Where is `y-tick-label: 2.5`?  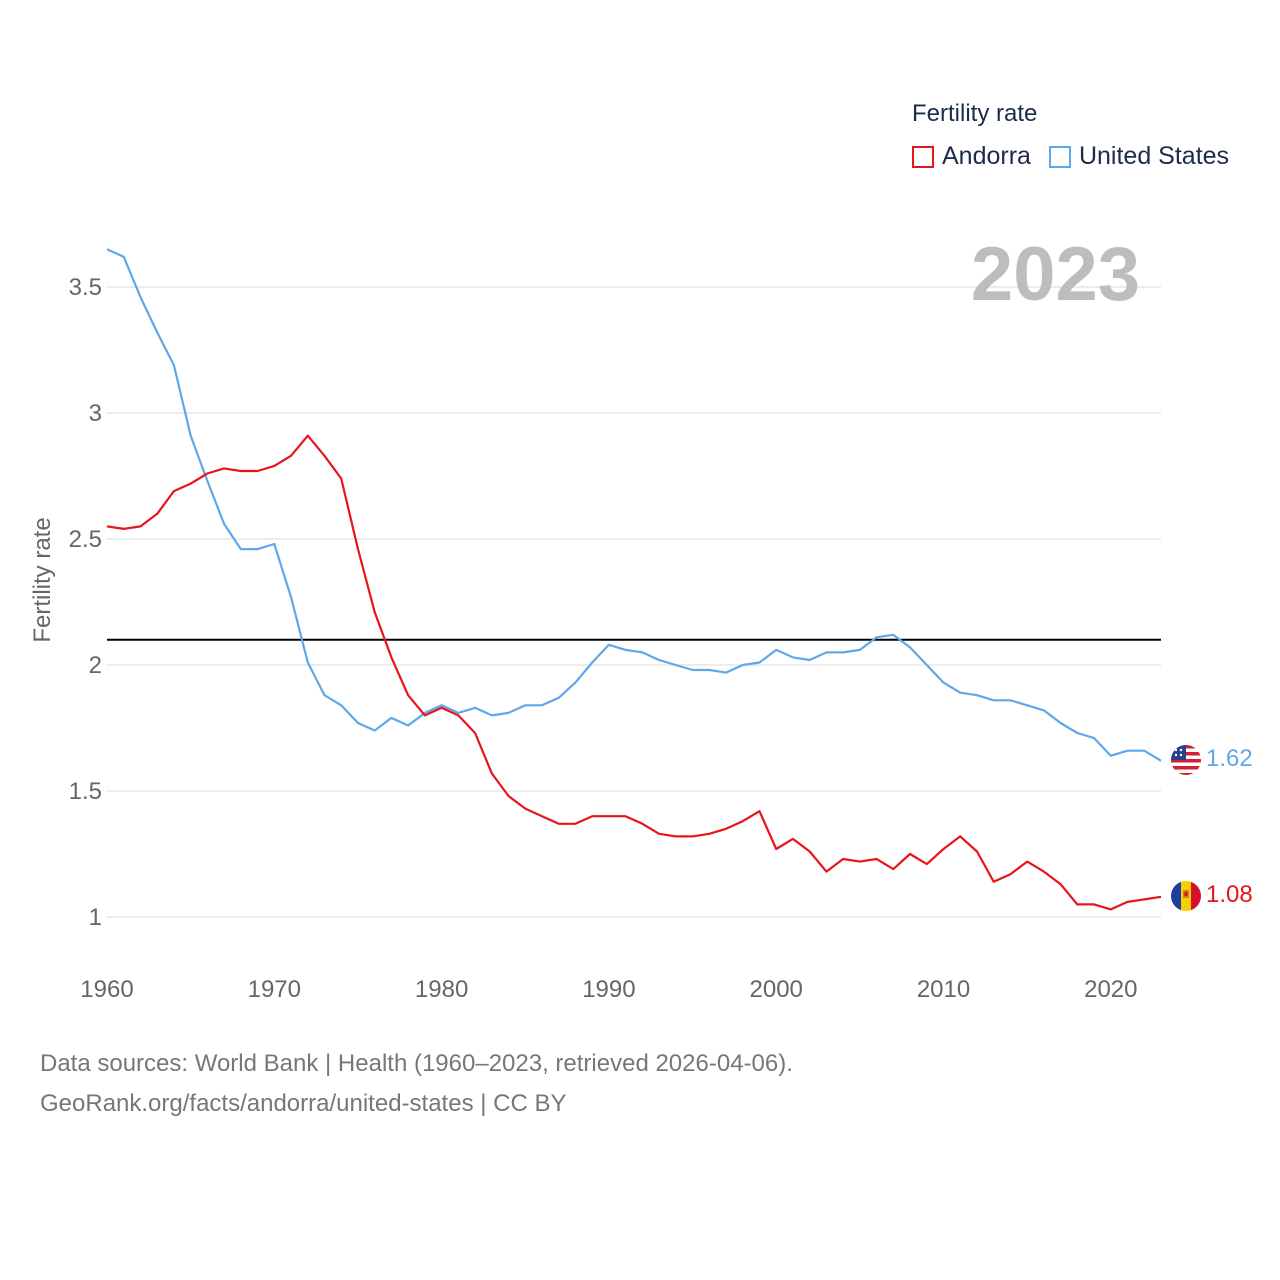 y-tick-label: 2.5 is located at coordinates (85, 539).